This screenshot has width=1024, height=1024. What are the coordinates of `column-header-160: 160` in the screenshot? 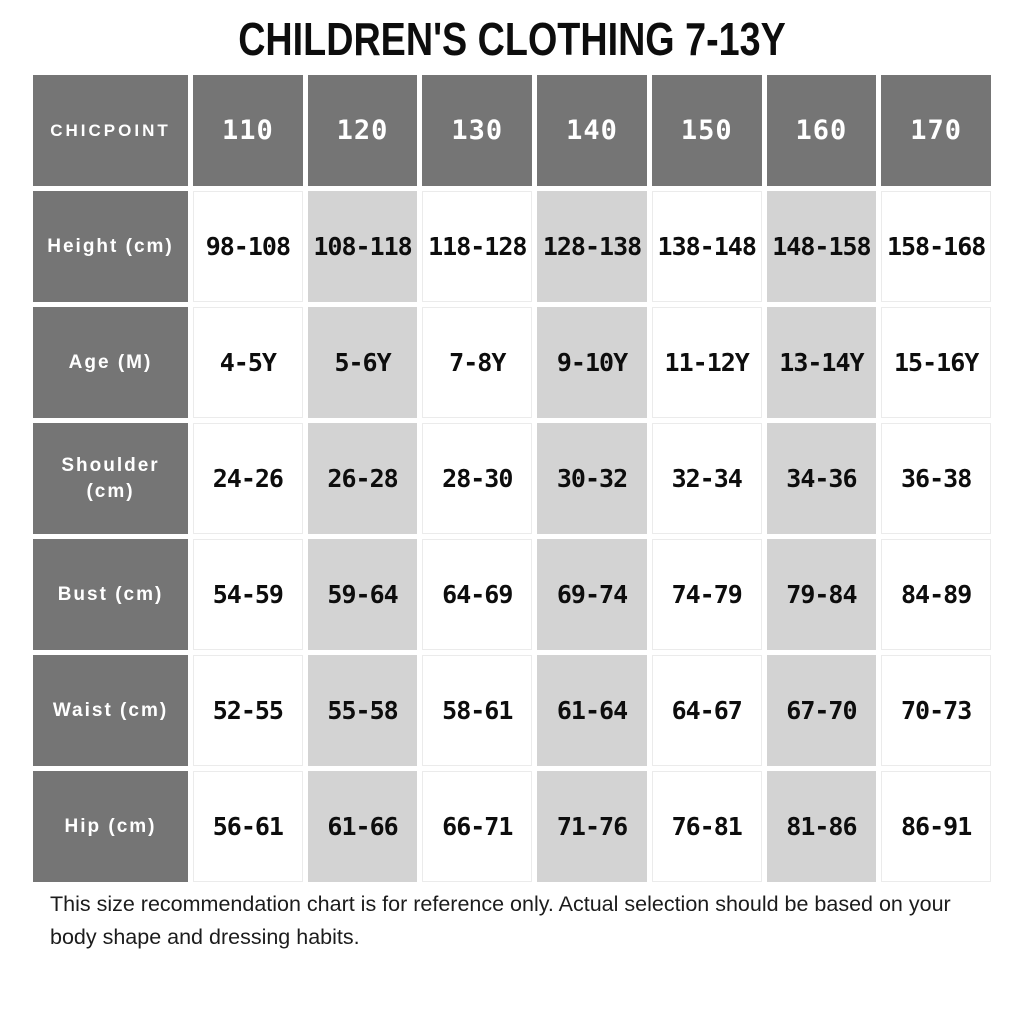 It's located at (821, 130).